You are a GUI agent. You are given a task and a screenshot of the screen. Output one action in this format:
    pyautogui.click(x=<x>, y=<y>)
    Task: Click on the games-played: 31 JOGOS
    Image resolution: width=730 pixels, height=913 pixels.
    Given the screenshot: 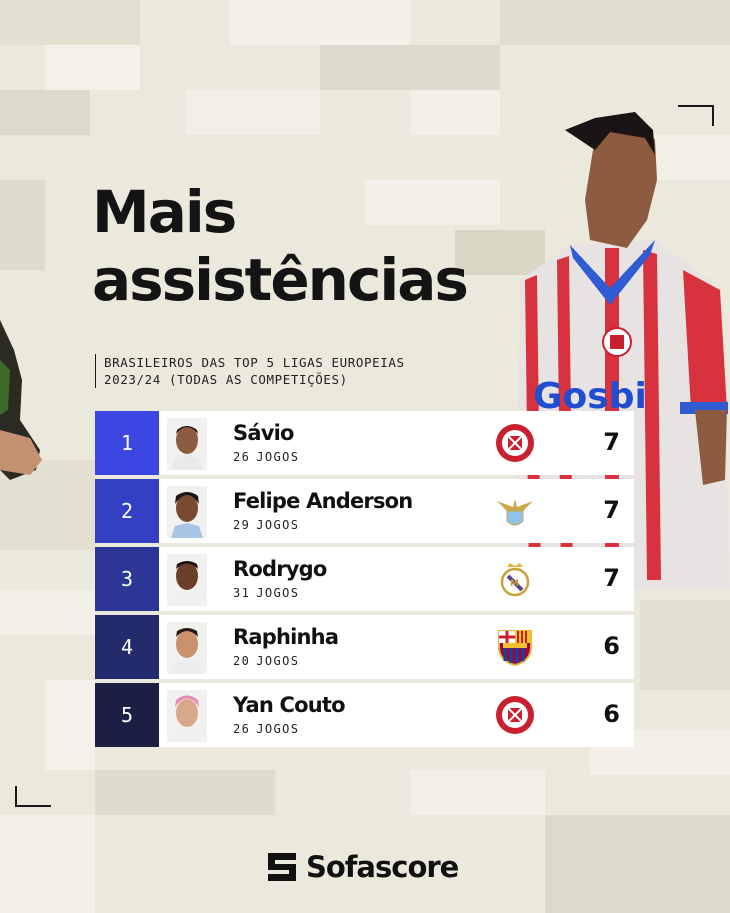 What is the action you would take?
    pyautogui.click(x=269, y=593)
    